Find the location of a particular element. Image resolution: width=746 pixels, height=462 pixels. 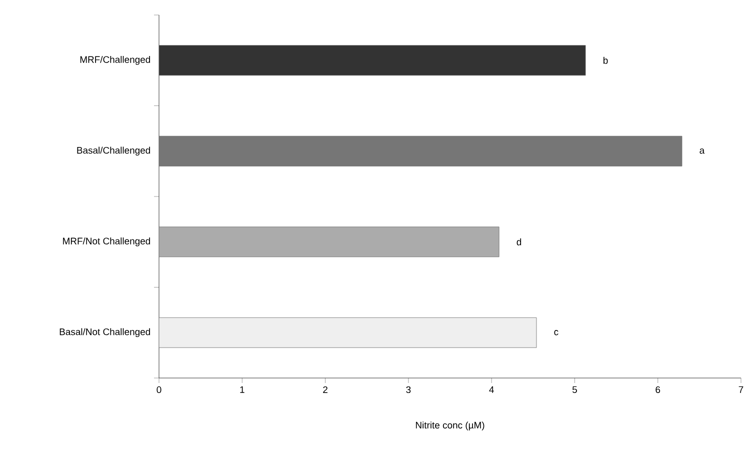

annotation: b is located at coordinates (605, 60).